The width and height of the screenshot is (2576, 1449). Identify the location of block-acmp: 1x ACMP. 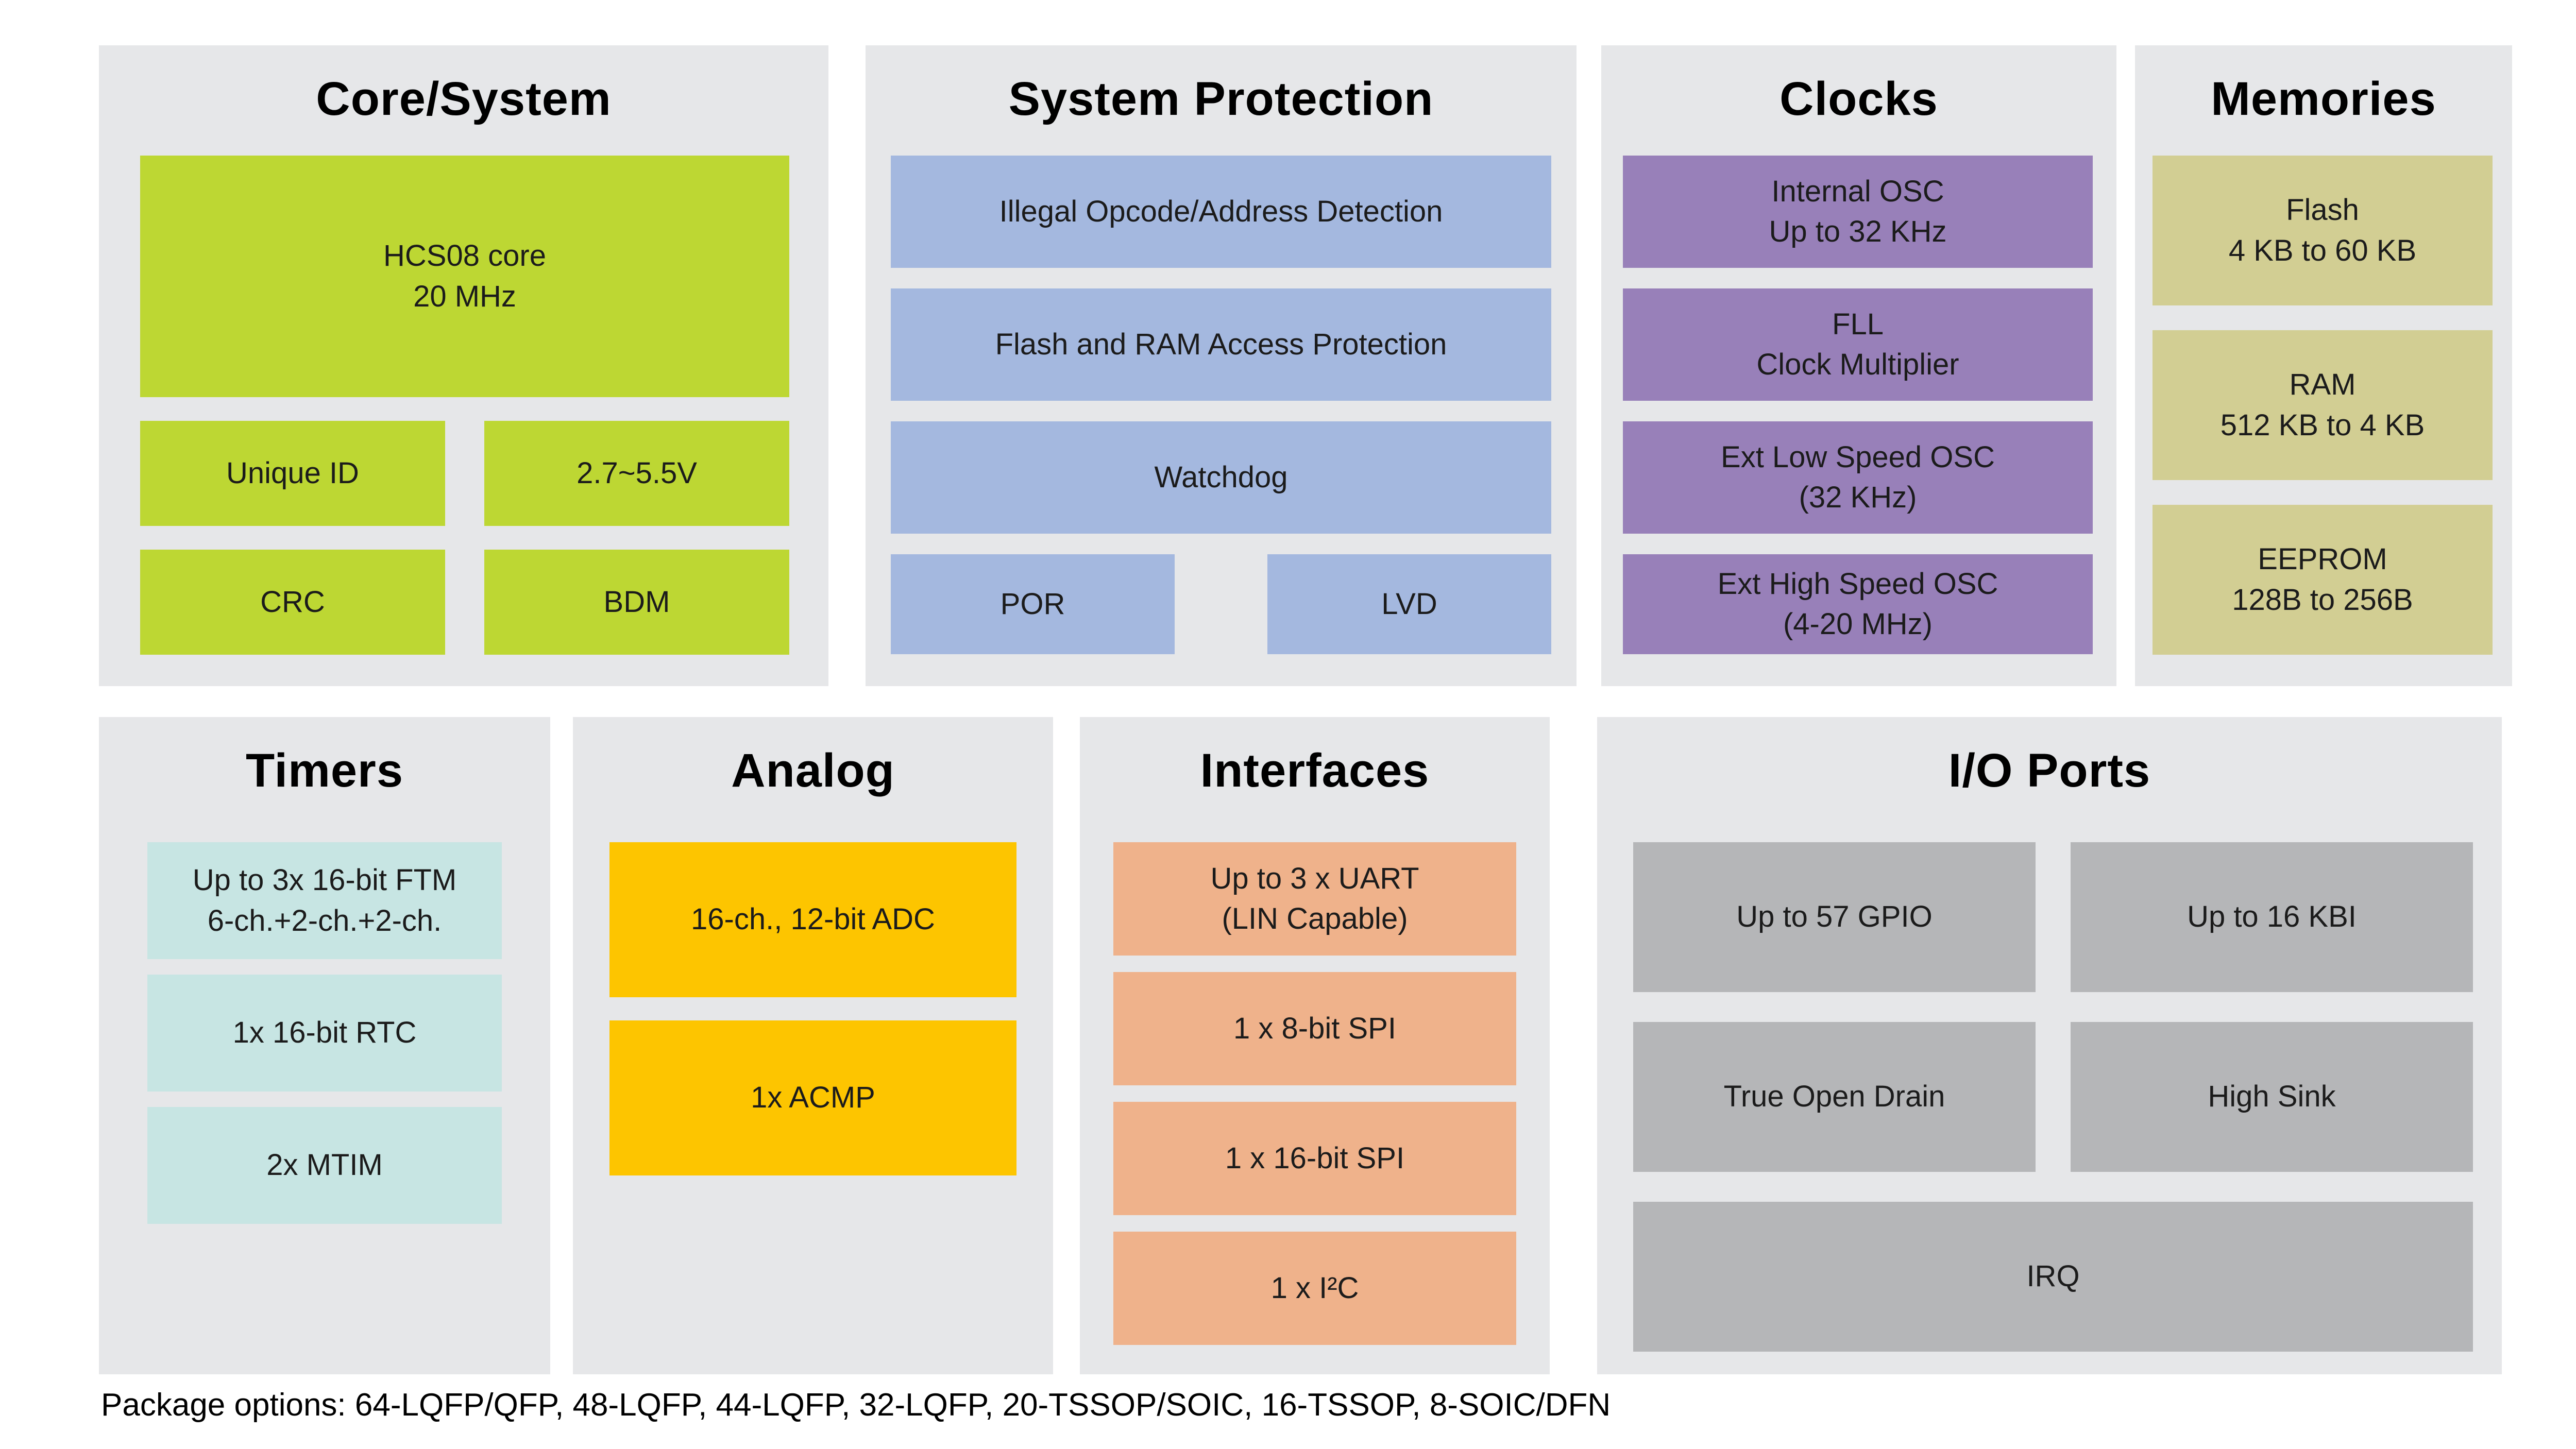
(812, 1097).